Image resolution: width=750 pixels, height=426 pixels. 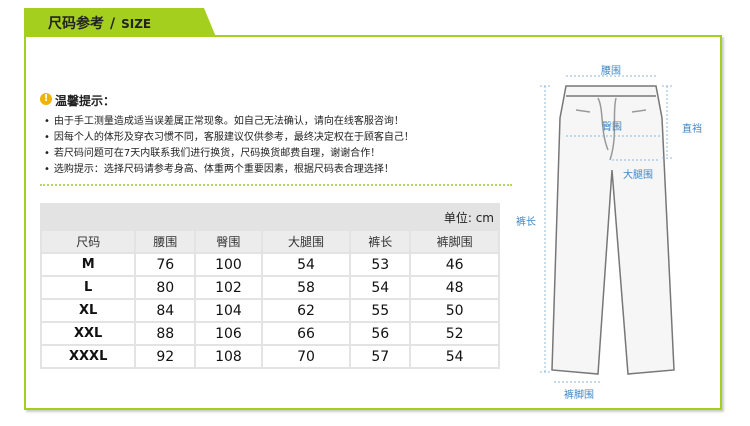 What do you see at coordinates (88, 241) in the screenshot?
I see `header-cell: 尺码` at bounding box center [88, 241].